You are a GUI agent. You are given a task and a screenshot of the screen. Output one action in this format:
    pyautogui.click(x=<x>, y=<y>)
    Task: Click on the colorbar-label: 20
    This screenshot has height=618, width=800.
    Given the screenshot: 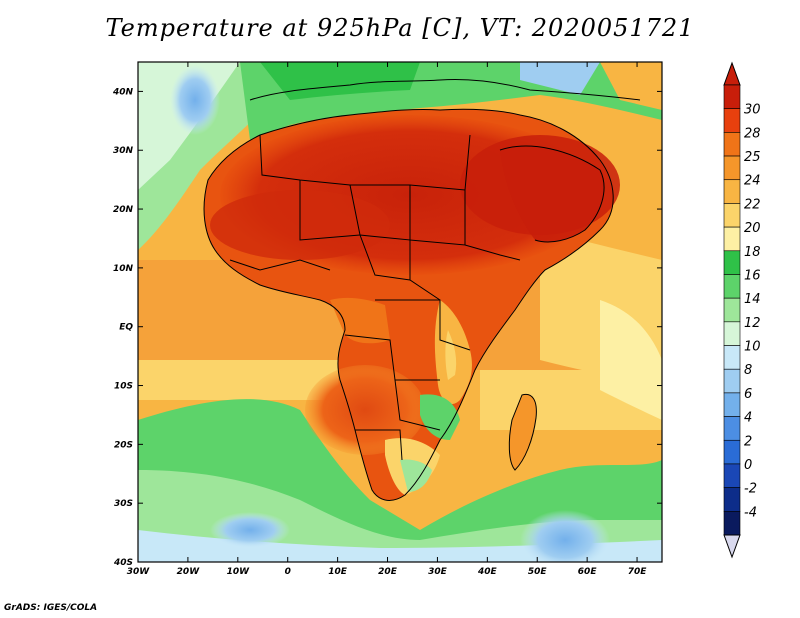 What is the action you would take?
    pyautogui.click(x=752, y=228)
    